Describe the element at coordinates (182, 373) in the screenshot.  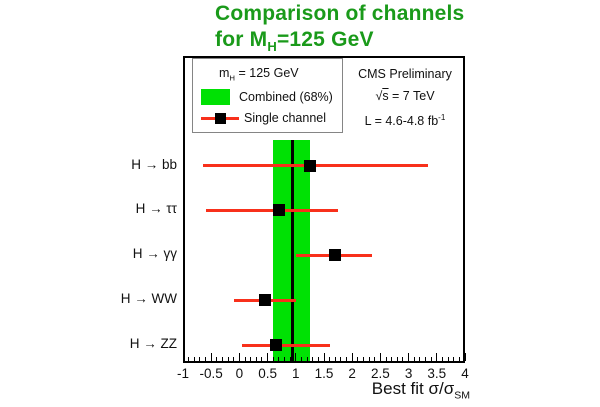
I see `x-axis-tick-label: -1` at that location.